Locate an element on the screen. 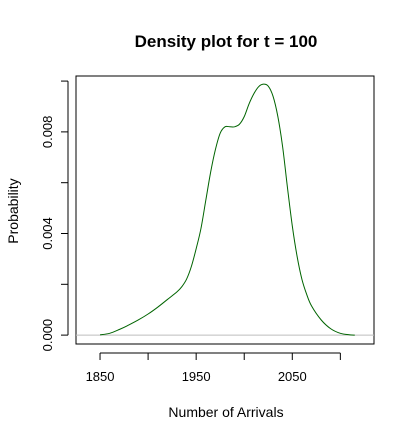 This screenshot has width=414, height=443. y-axis: 0.000 0.004 0.008 is located at coordinates (54, 216).